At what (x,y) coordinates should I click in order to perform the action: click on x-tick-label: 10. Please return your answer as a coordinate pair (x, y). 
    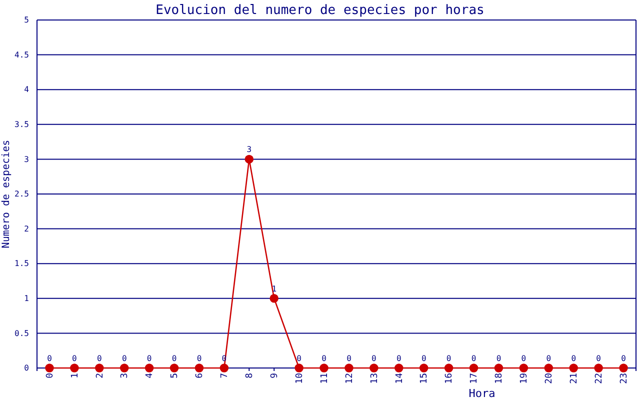
    Looking at the image, I should click on (299, 378).